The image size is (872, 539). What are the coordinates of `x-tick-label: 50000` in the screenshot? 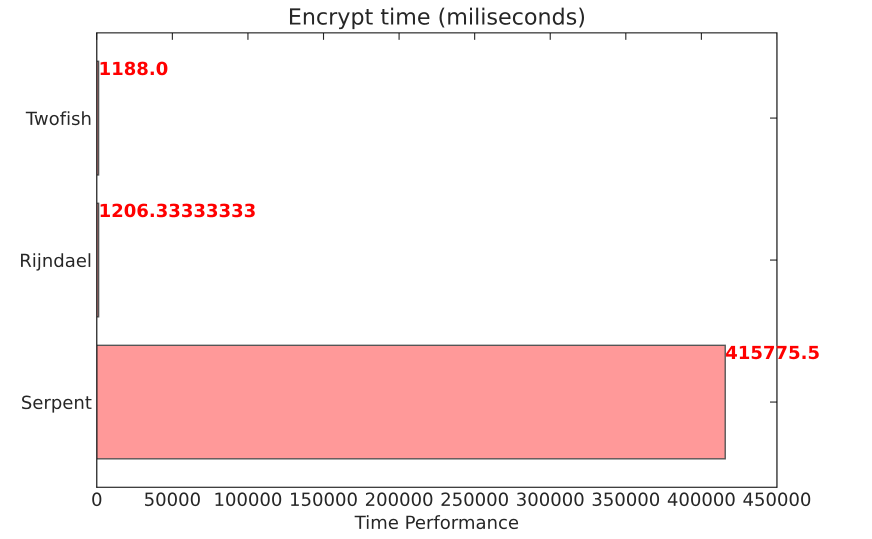 It's located at (172, 499).